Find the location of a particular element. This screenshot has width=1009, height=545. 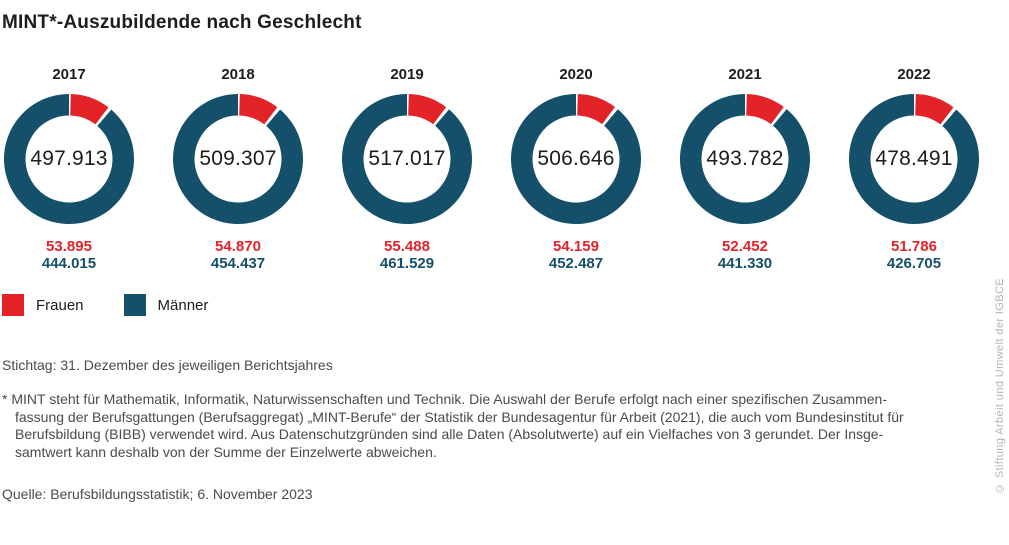

maenner-value: 426.705 is located at coordinates (914, 263).